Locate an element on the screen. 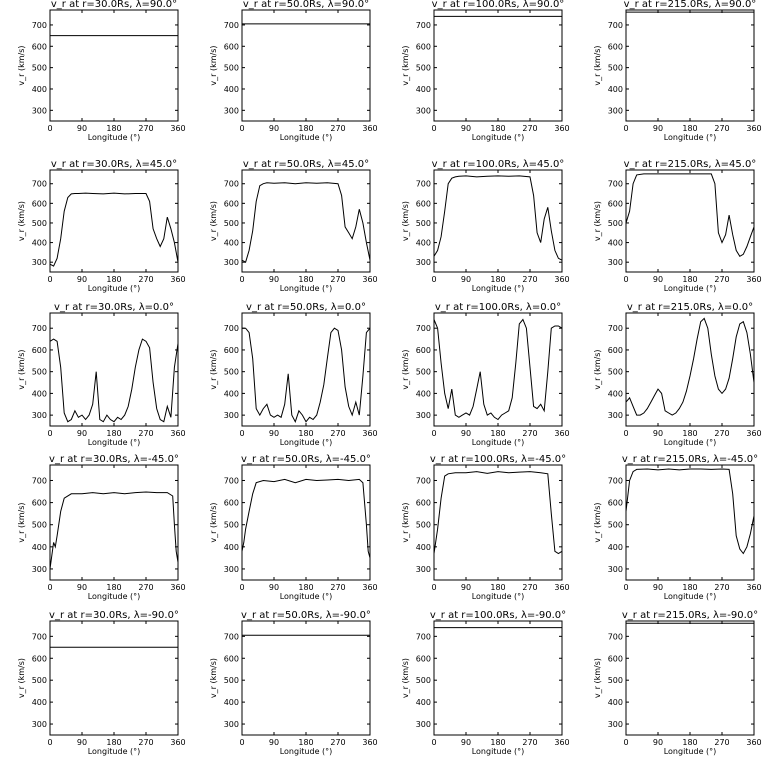 The width and height of the screenshot is (768, 768). panel-title: v_r at r=100.0Rs, λ=0.0° is located at coordinates (498, 307).